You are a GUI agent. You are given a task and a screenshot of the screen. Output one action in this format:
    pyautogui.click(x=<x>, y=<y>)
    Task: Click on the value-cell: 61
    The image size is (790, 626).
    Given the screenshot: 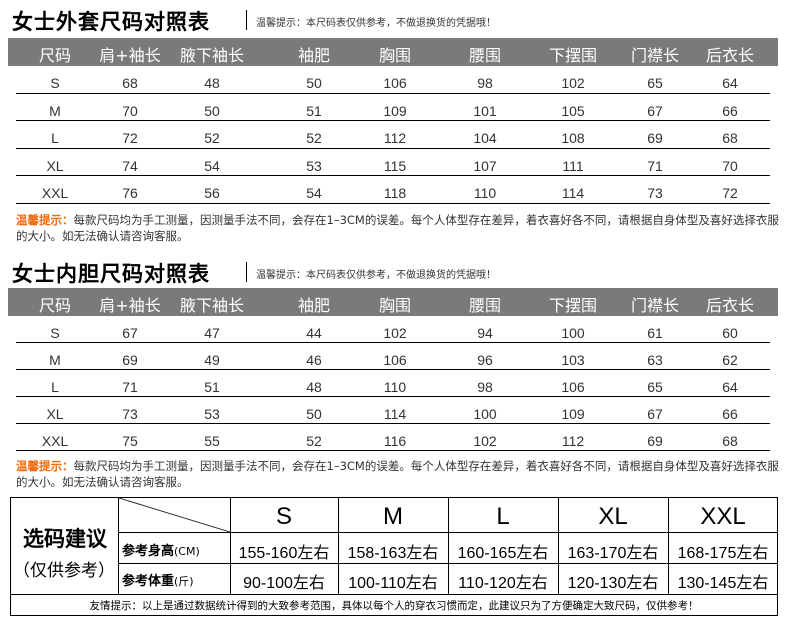 What is the action you would take?
    pyautogui.click(x=655, y=333)
    